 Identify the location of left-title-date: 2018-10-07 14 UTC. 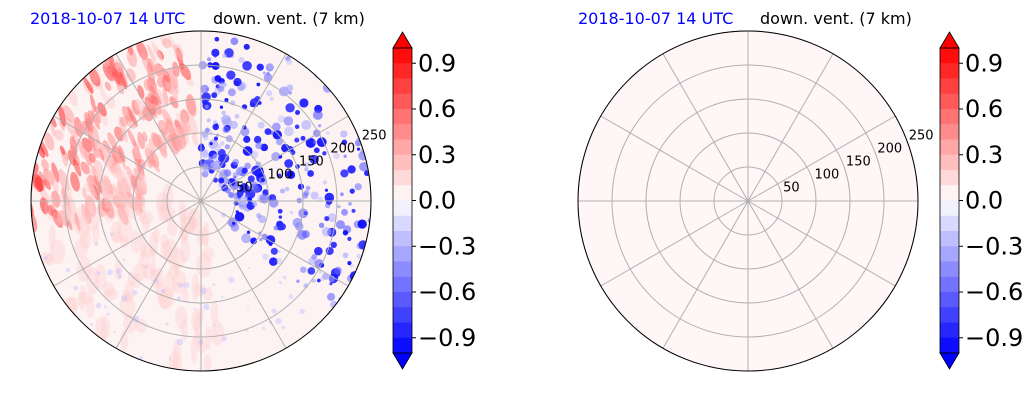
(107, 18).